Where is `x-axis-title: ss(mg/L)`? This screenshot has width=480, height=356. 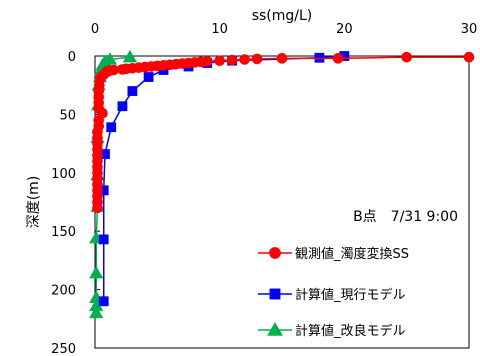 x-axis-title: ss(mg/L) is located at coordinates (282, 16).